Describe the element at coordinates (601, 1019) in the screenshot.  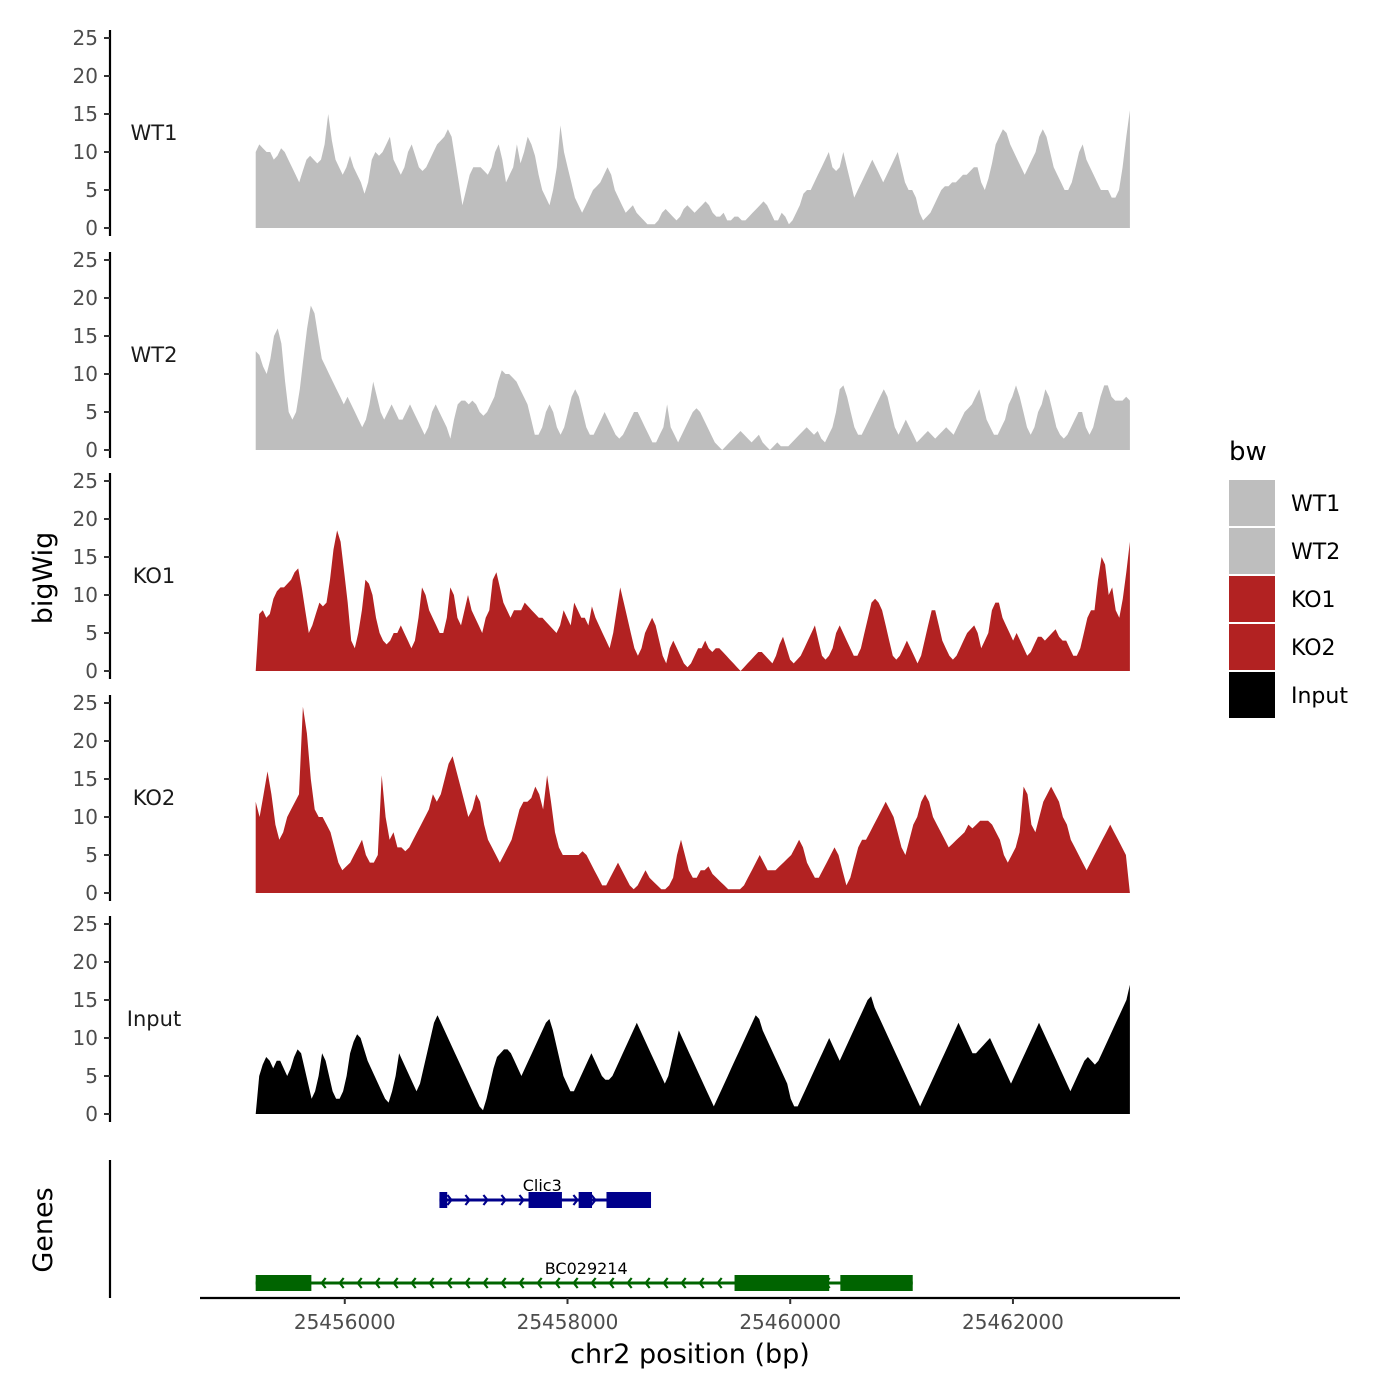
I see `track-input: 0 5 10 15 20 25 Input` at that location.